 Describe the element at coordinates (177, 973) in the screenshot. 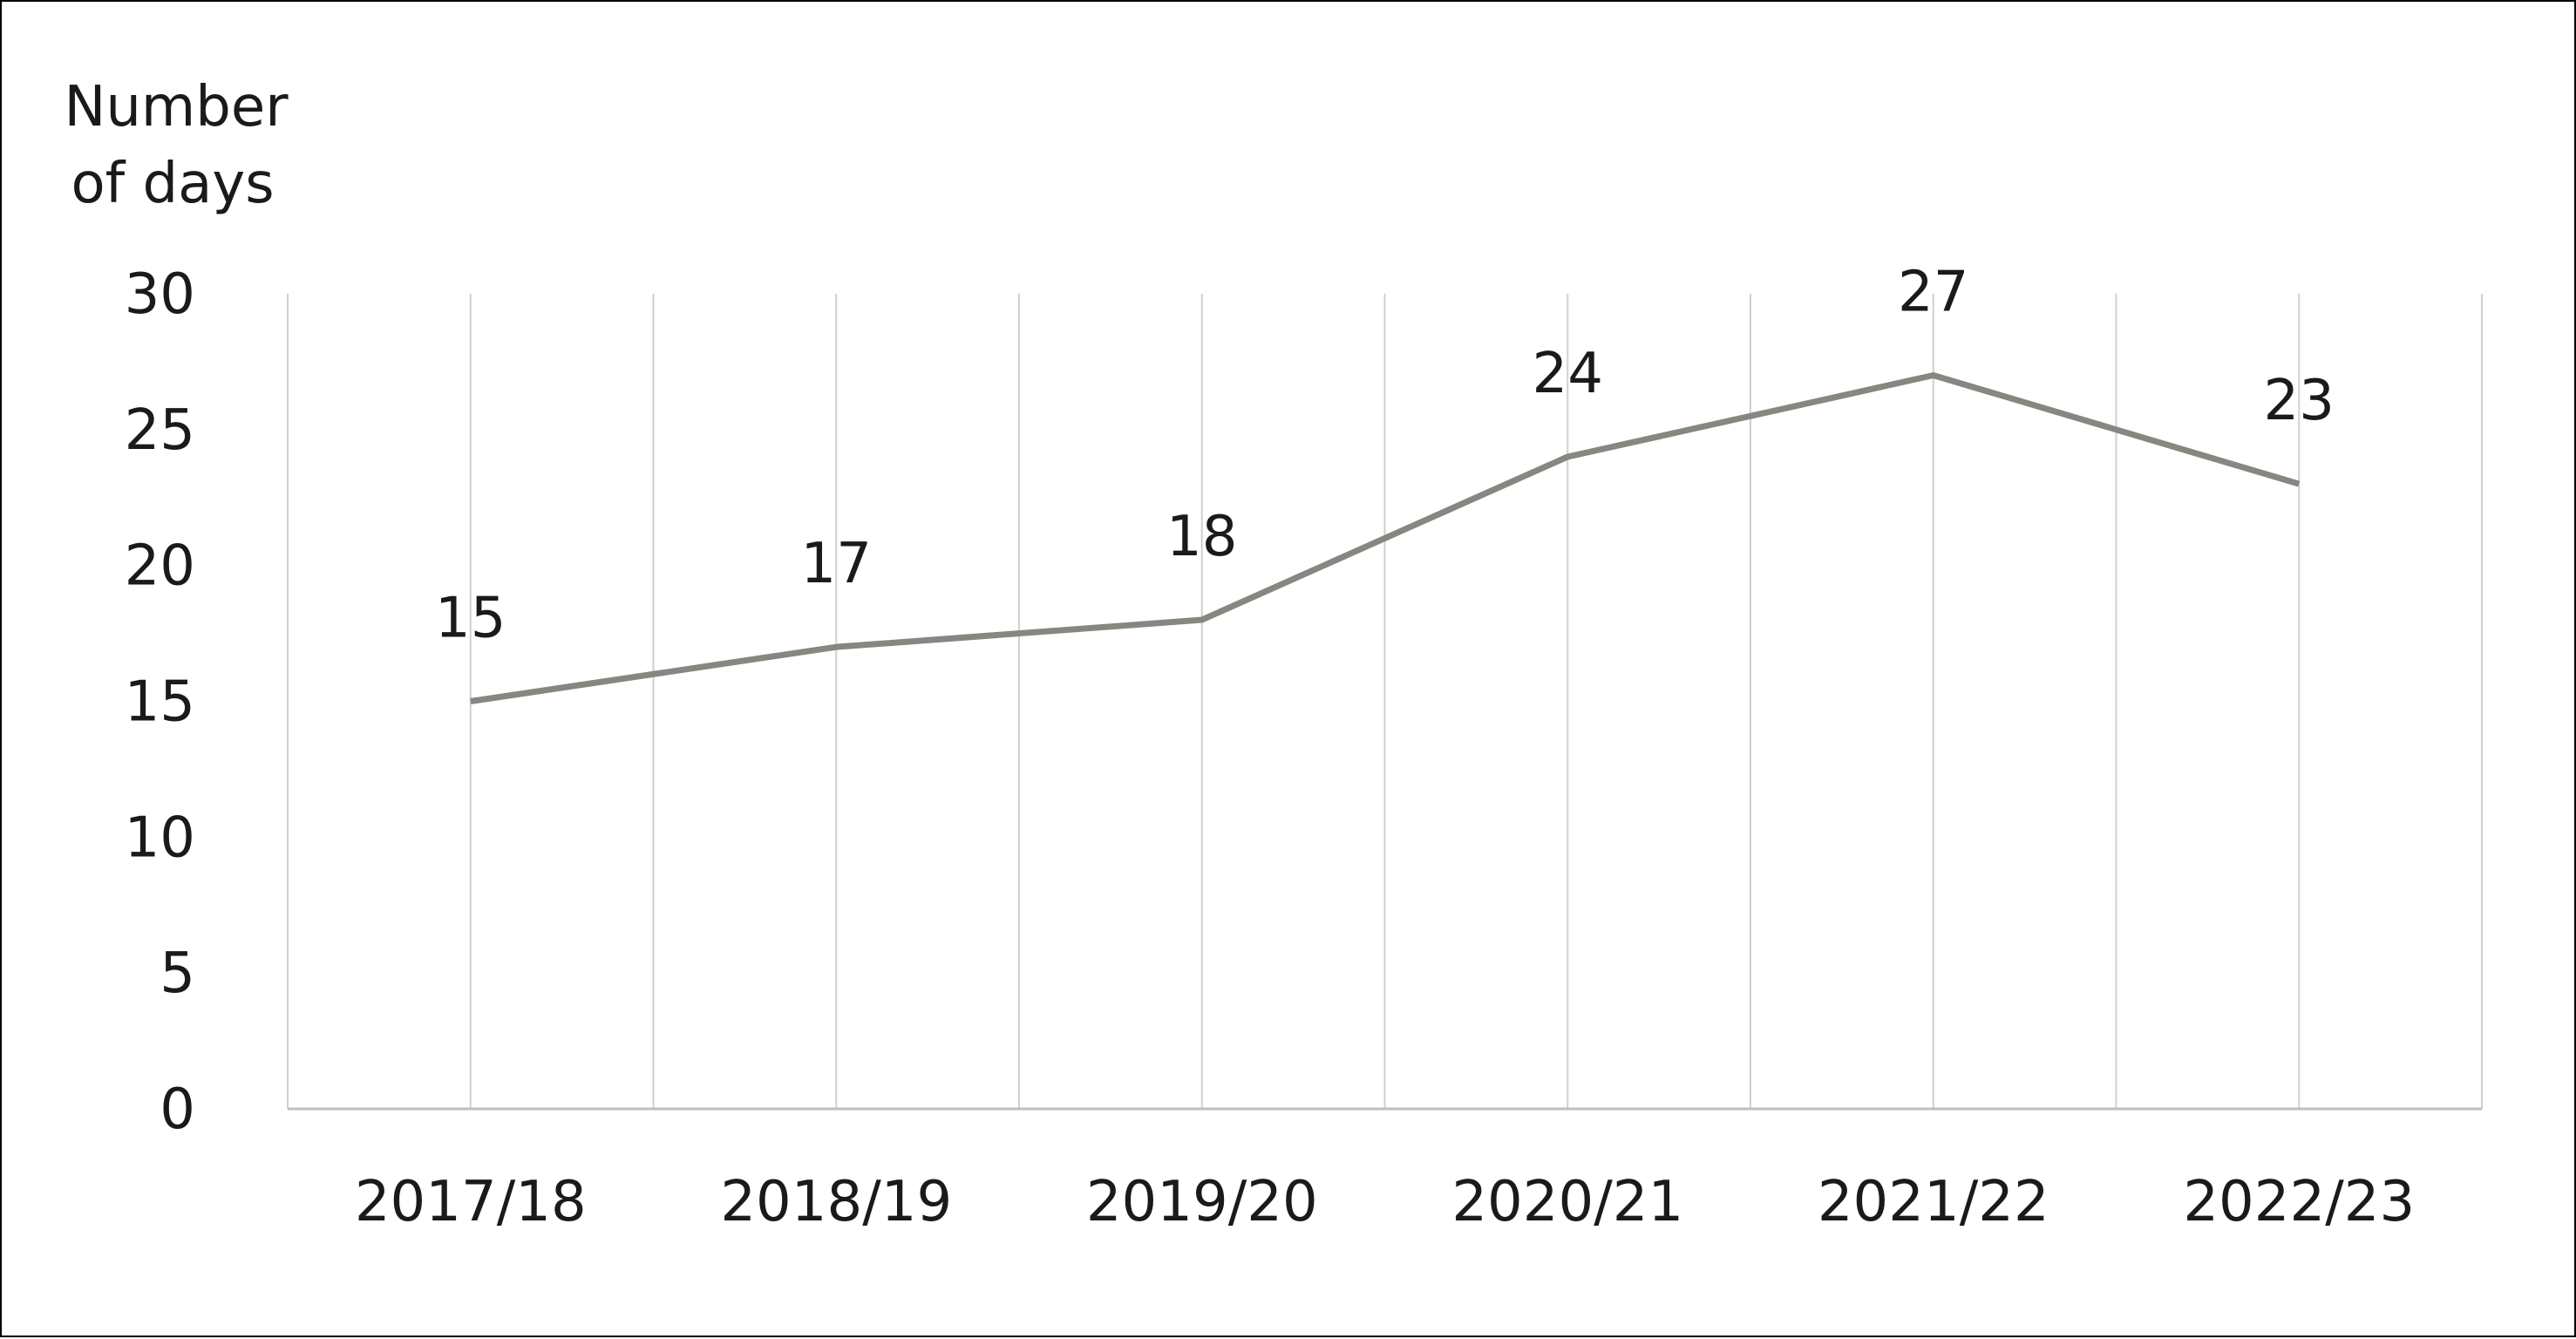

I see `y-tick-label: 5` at that location.